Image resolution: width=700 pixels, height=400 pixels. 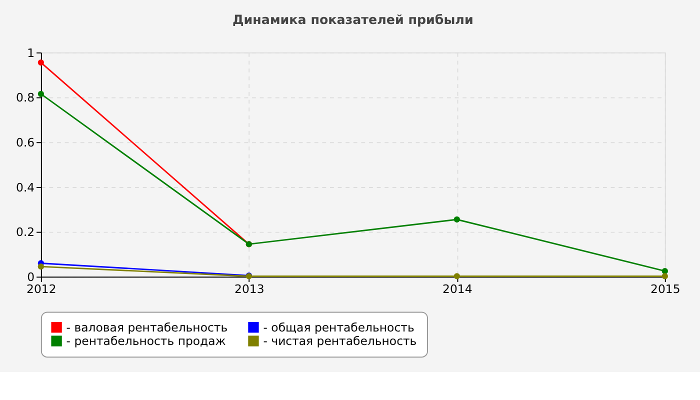 I want to click on legend-label: - чистая рентабельность, so click(x=340, y=341).